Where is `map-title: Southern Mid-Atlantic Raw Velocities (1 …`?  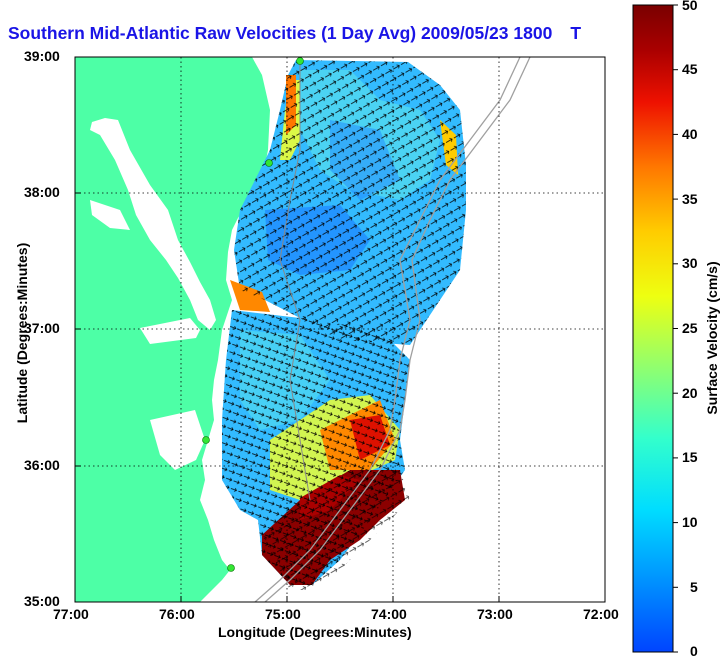 map-title: Southern Mid-Atlantic Raw Velocities (1 … is located at coordinates (295, 33).